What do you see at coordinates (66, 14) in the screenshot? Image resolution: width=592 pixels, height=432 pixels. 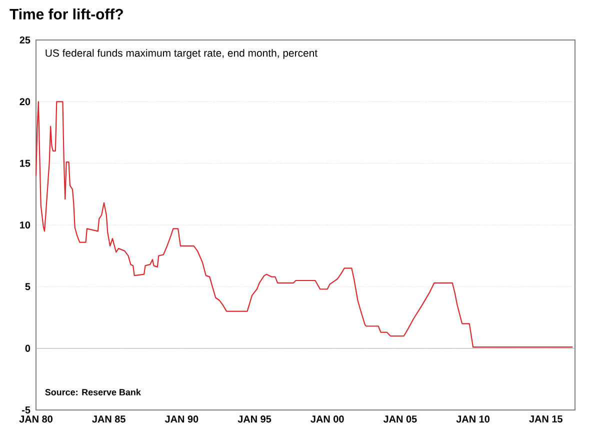 I see `chart-title: Time for lift-off?` at bounding box center [66, 14].